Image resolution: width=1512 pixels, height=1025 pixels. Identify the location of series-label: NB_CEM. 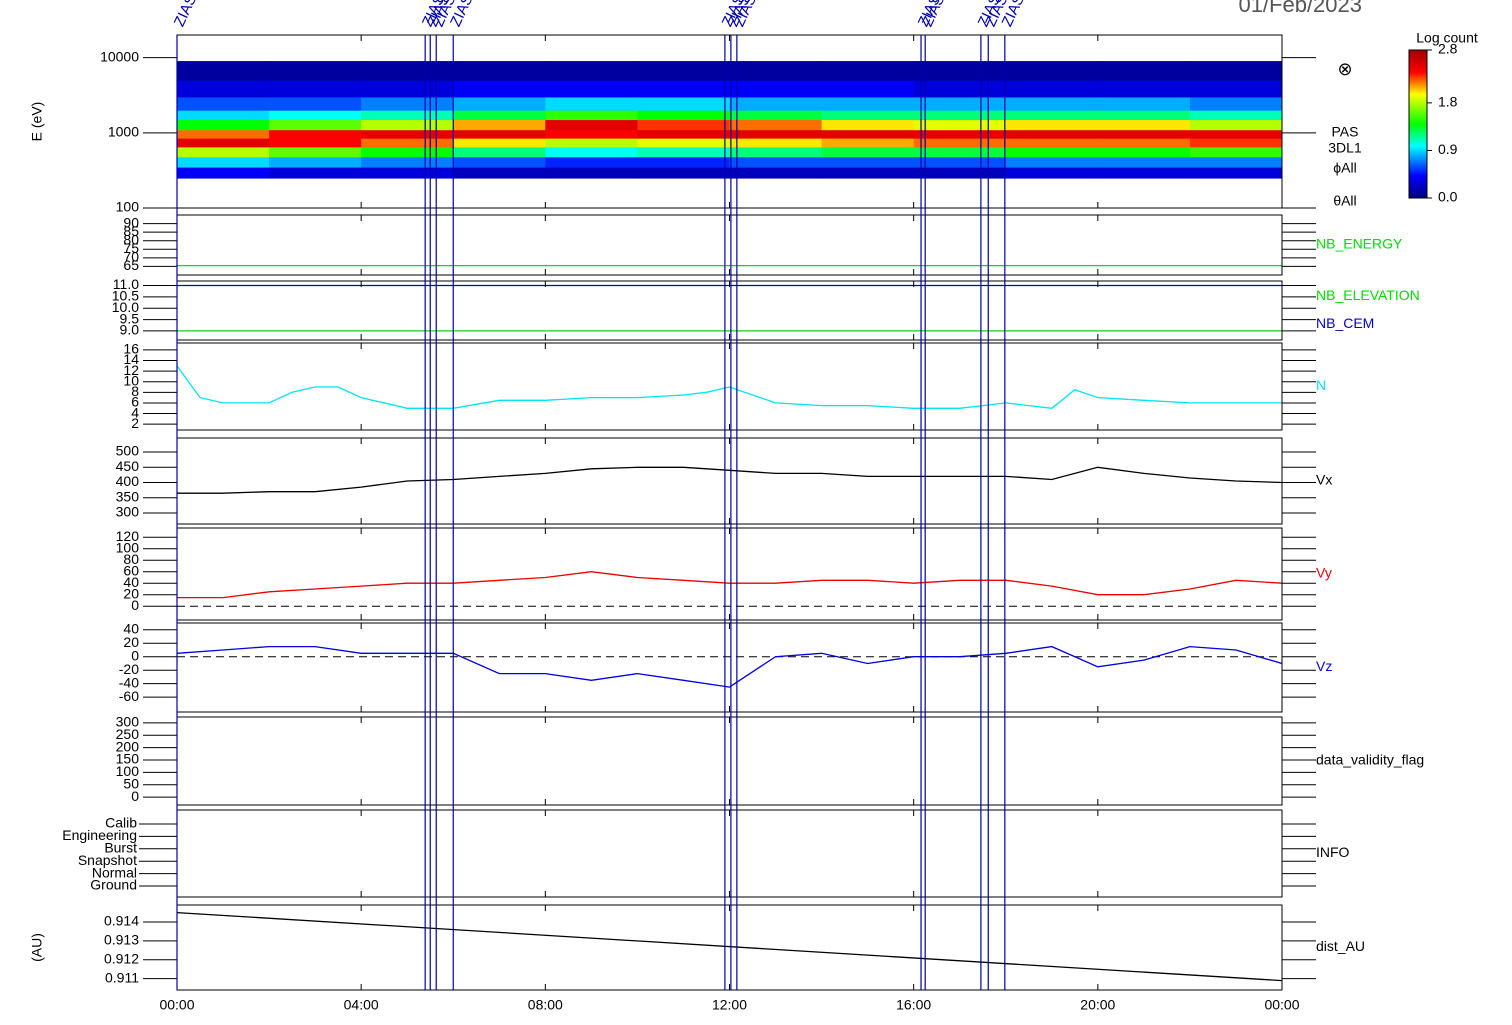
(1345, 323).